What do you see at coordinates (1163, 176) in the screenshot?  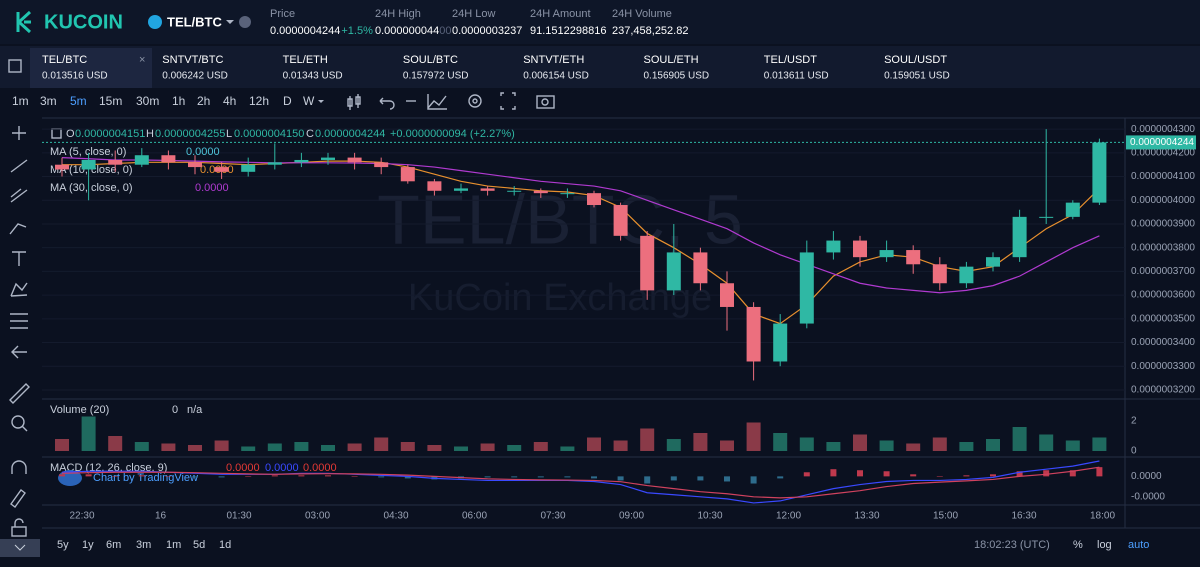 I see `y-tick-label: 0.0000004100` at bounding box center [1163, 176].